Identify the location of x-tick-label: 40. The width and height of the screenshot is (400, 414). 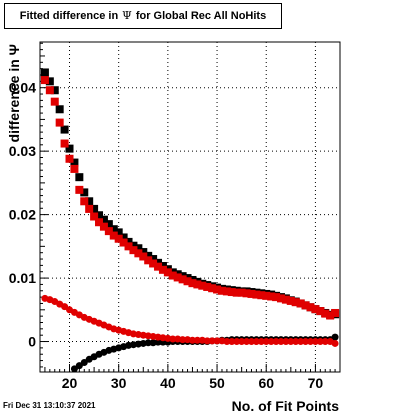
(168, 383).